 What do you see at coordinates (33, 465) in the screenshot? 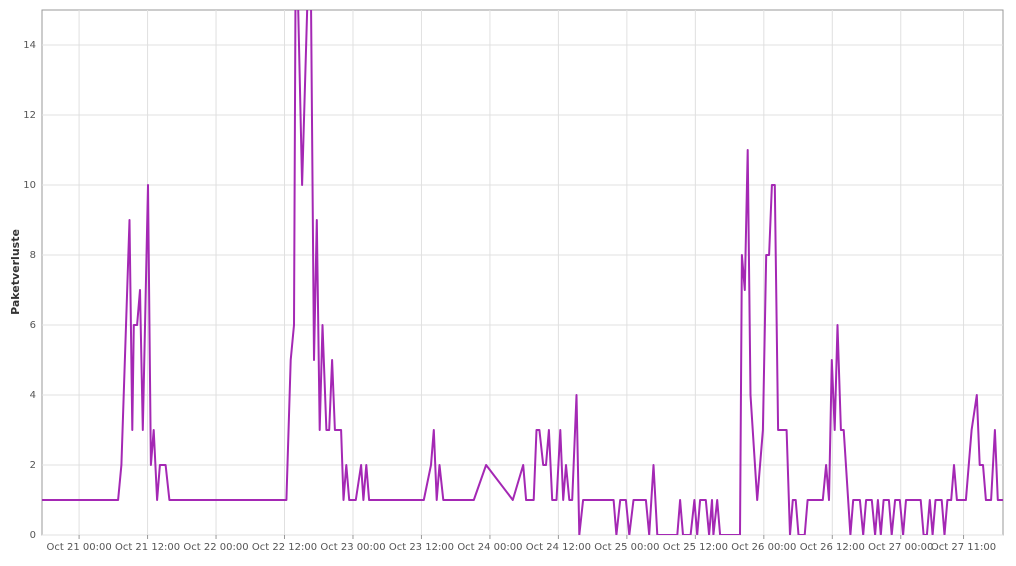
I see `y-tick-label: 2` at bounding box center [33, 465].